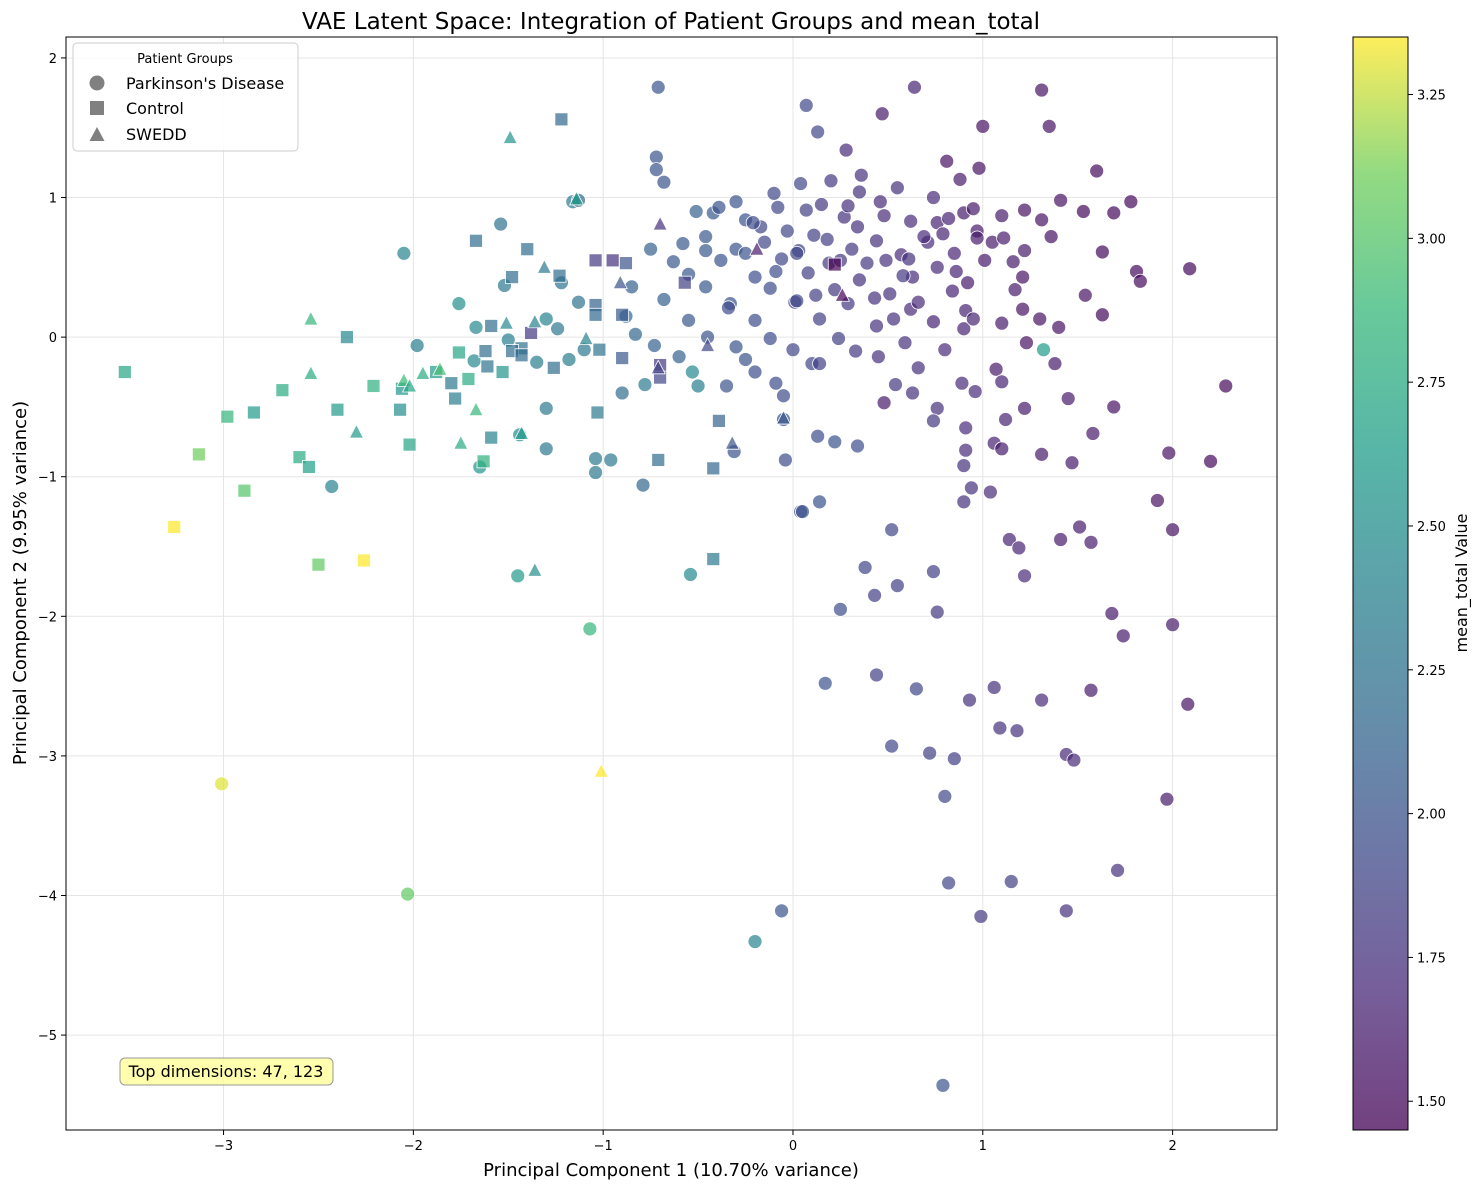 This screenshot has width=1481, height=1189. What do you see at coordinates (1431, 1102) in the screenshot?
I see `colorbar-tick-label: 1.50` at bounding box center [1431, 1102].